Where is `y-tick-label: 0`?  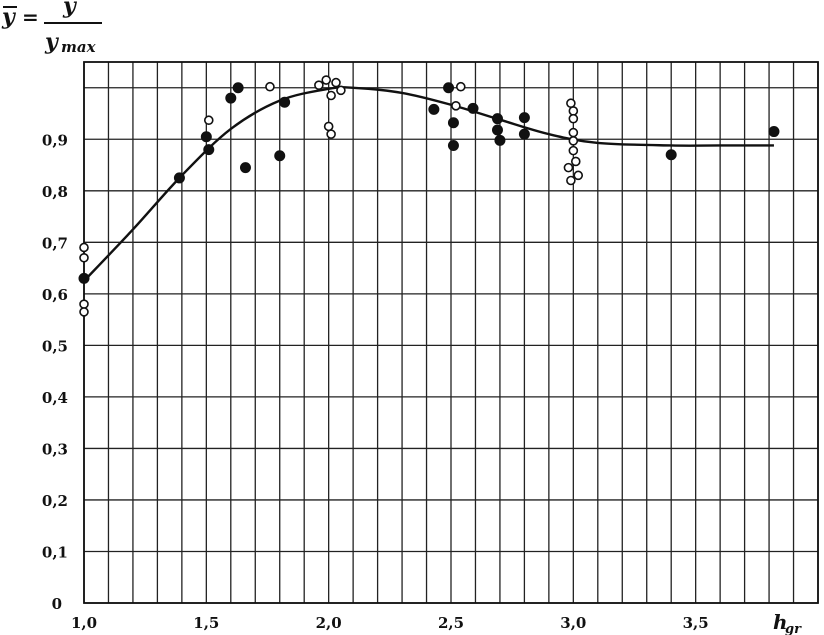
y-tick-label: 0 is located at coordinates (57, 604).